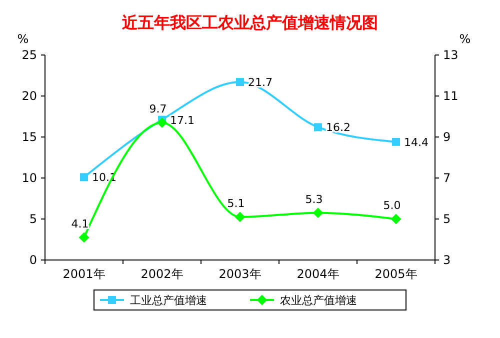 This screenshot has height=338, width=500. I want to click on y2-tick-label: 3, so click(447, 260).